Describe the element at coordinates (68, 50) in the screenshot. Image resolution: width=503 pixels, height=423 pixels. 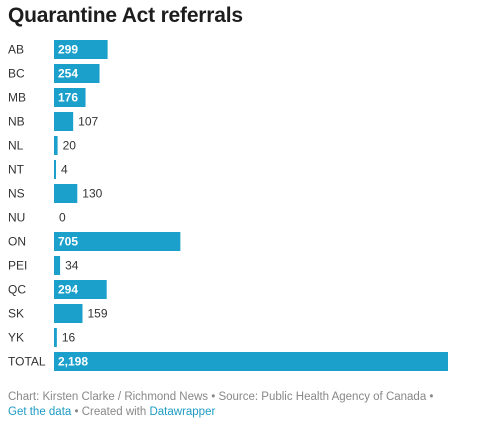
I see `value-label: 299` at that location.